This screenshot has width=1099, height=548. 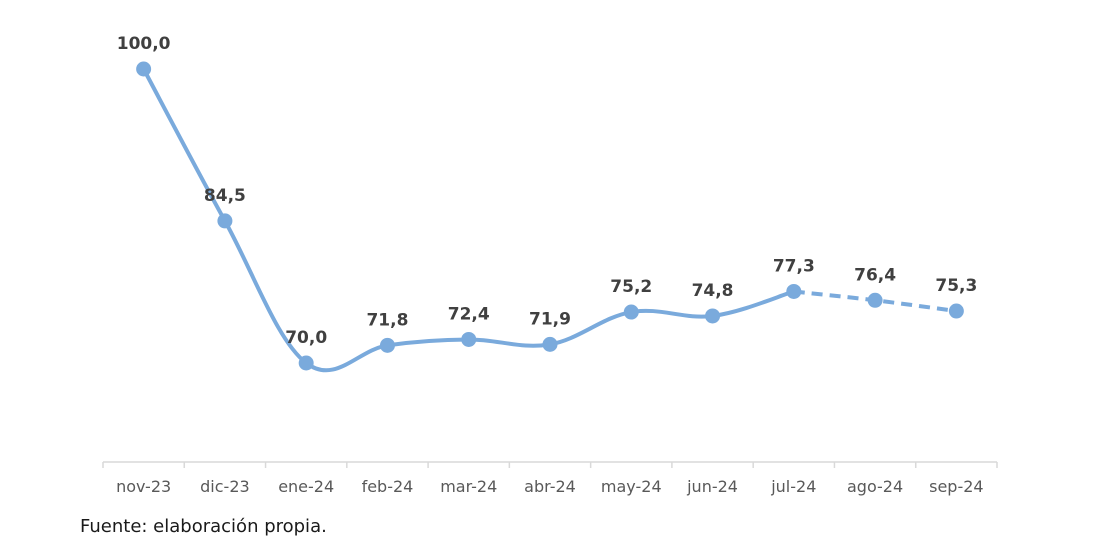 I want to click on x-tick-label-dic-23: dic-23, so click(x=225, y=486).